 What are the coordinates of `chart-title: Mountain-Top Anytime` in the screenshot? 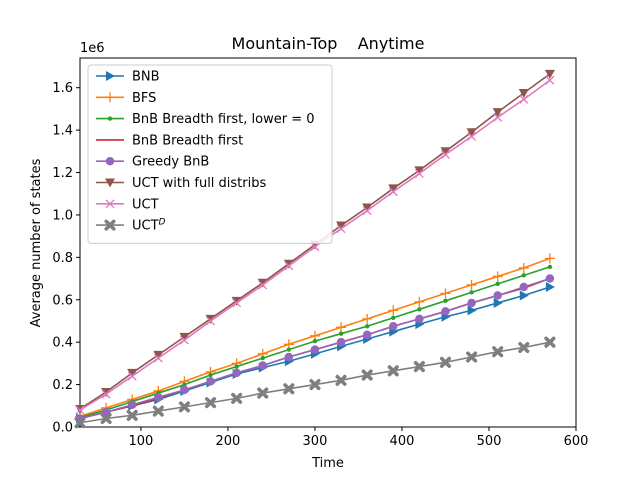 It's located at (328, 43).